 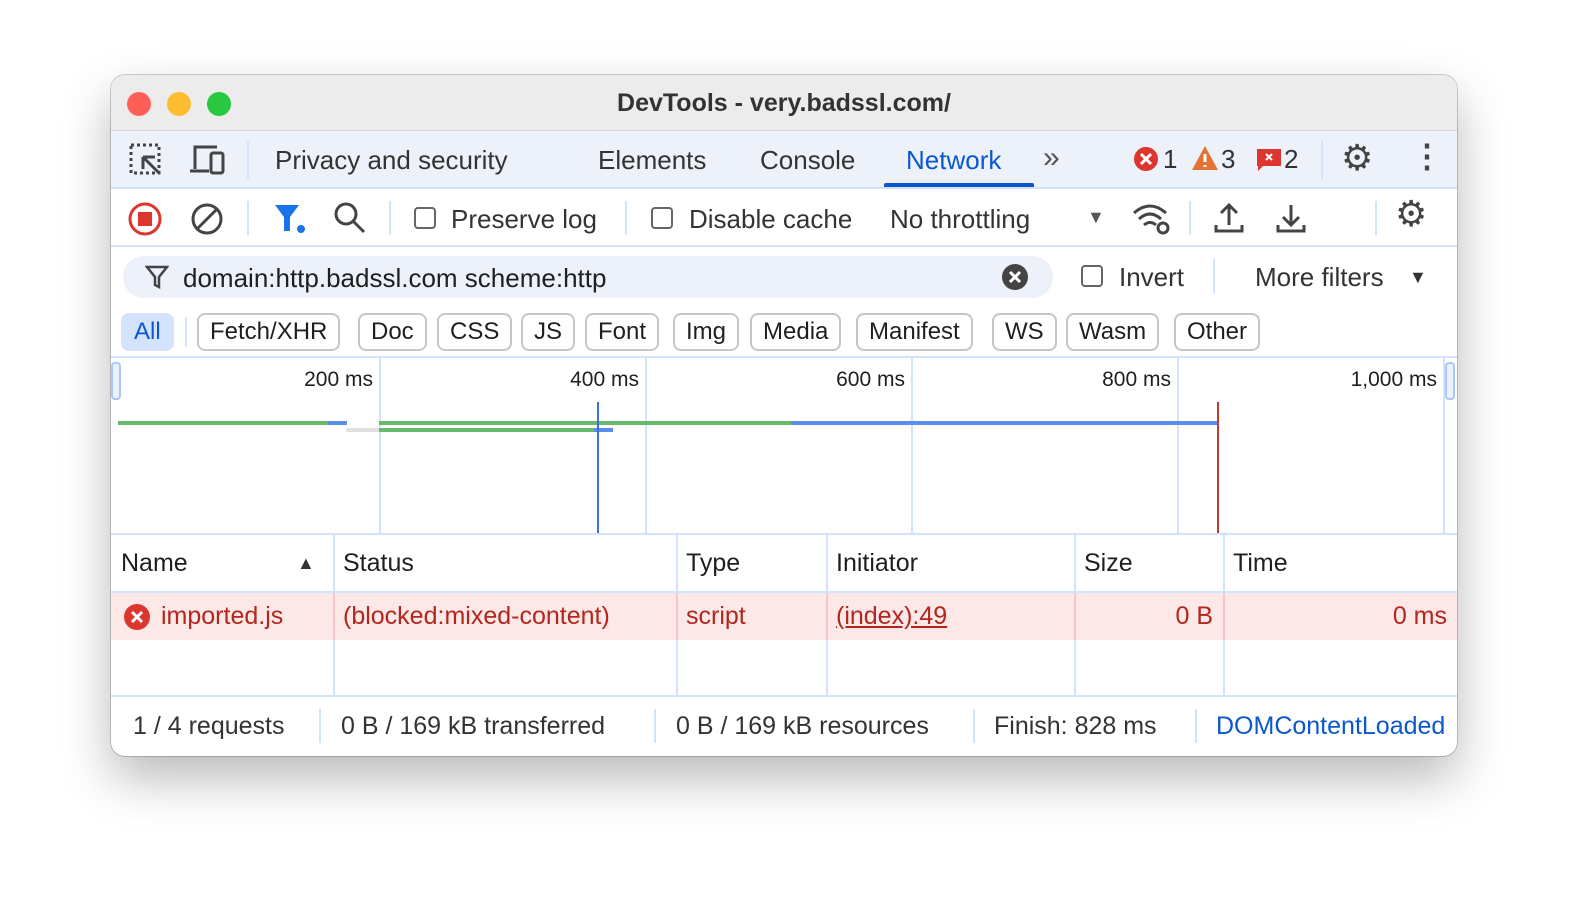 What do you see at coordinates (1419, 616) in the screenshot?
I see `cell-value: 0 ms` at bounding box center [1419, 616].